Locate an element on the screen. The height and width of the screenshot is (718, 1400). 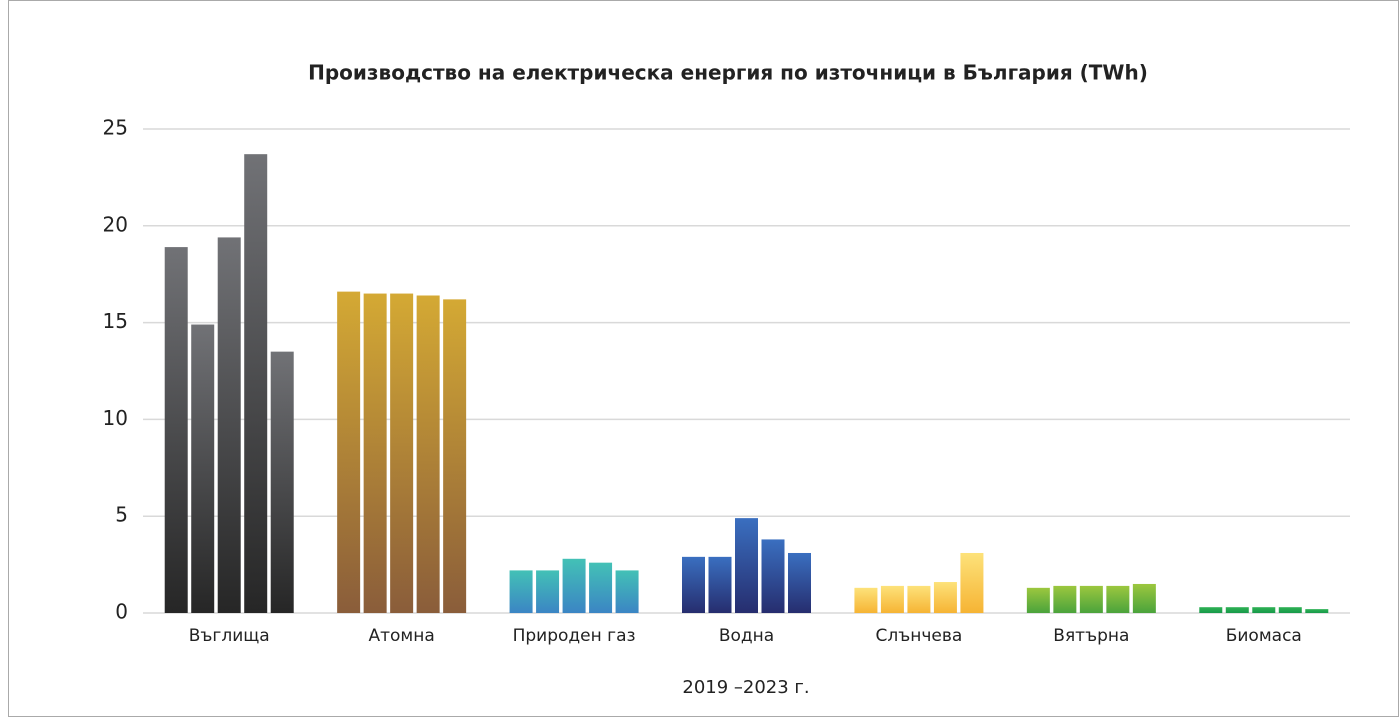
x-tick-label: Природен газ is located at coordinates (574, 636).